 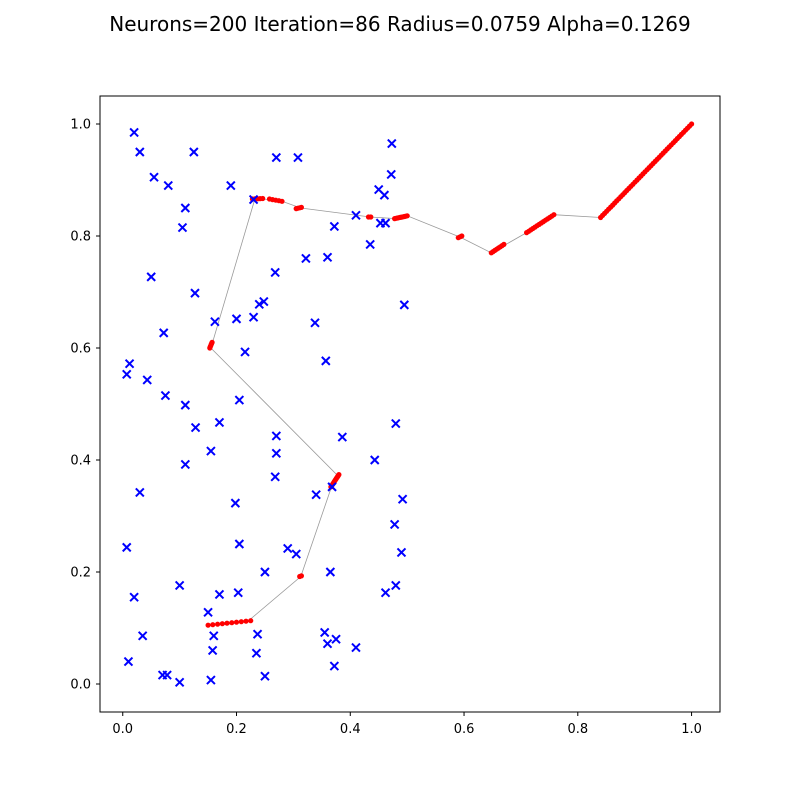 What do you see at coordinates (236, 729) in the screenshot?
I see `x-tick-label: 0.2` at bounding box center [236, 729].